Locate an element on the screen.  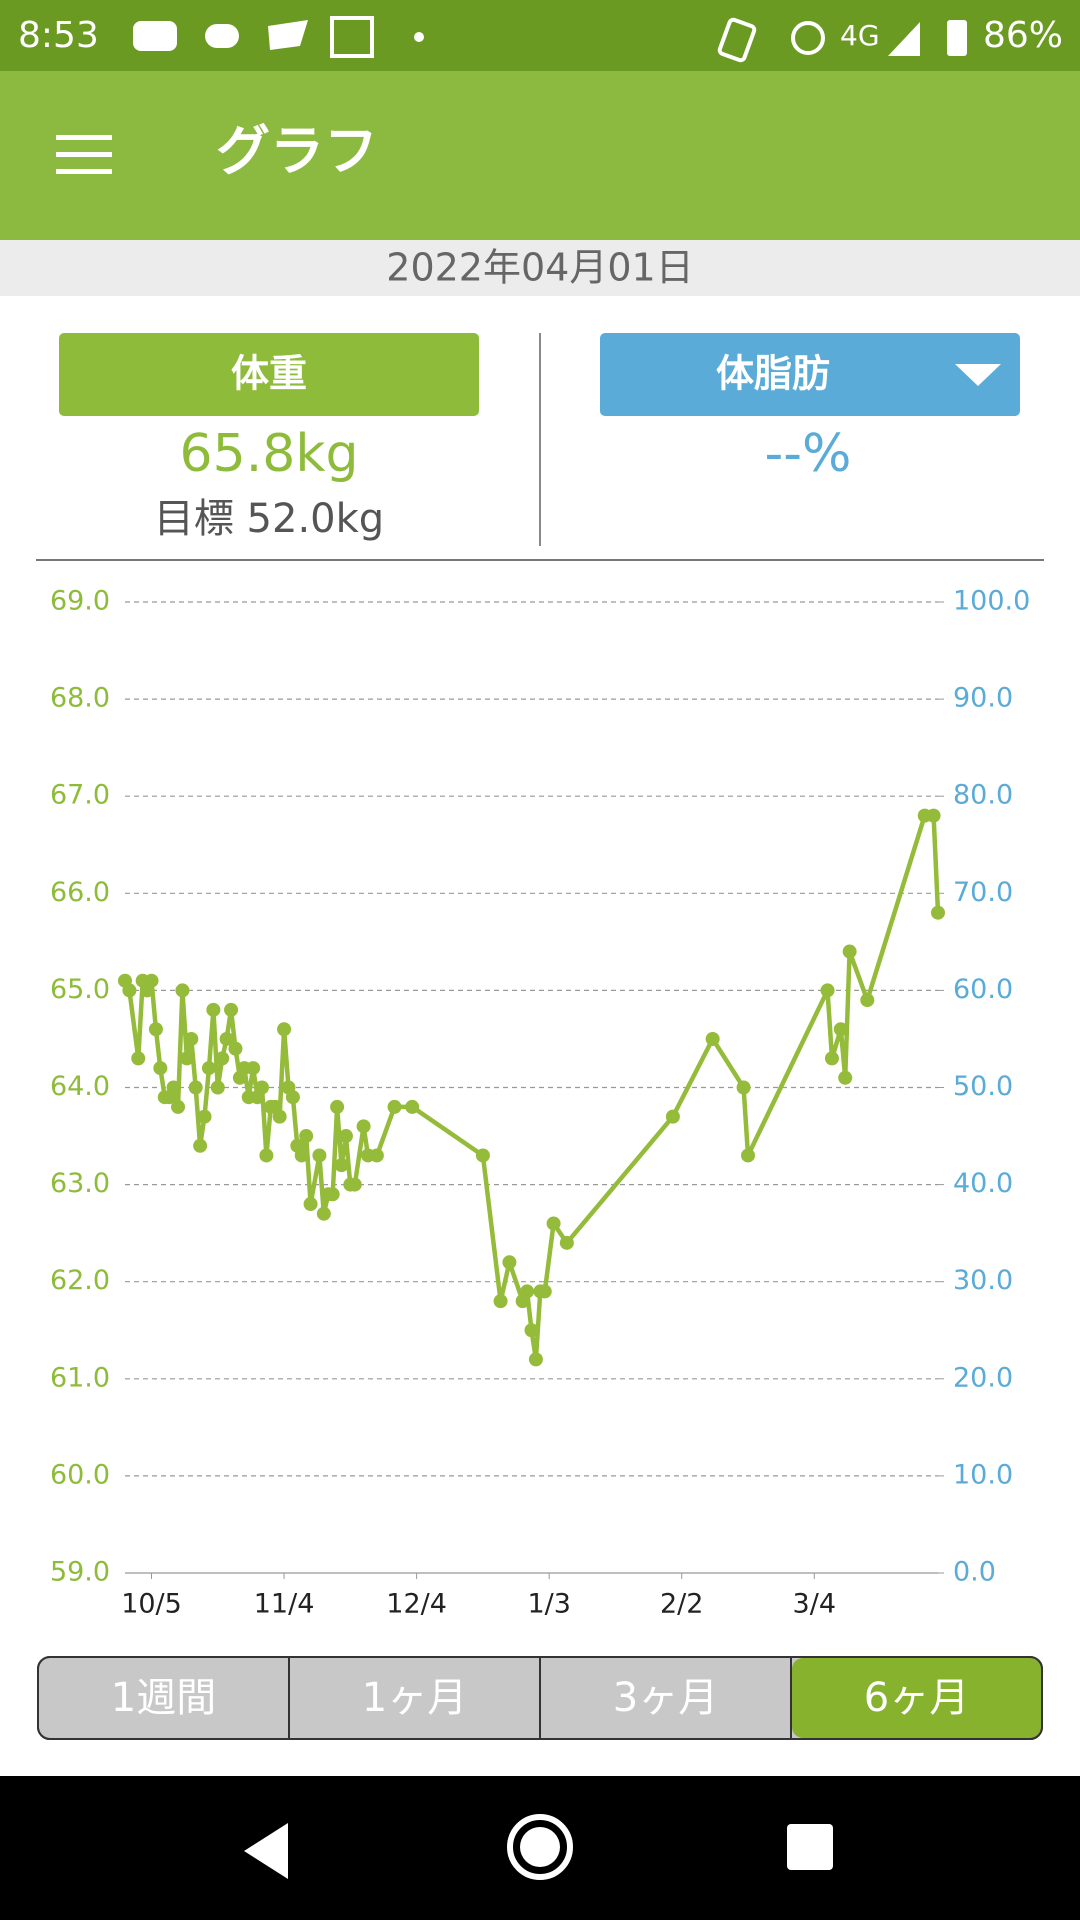
period-label: 1ヶ月 is located at coordinates (414, 1698).